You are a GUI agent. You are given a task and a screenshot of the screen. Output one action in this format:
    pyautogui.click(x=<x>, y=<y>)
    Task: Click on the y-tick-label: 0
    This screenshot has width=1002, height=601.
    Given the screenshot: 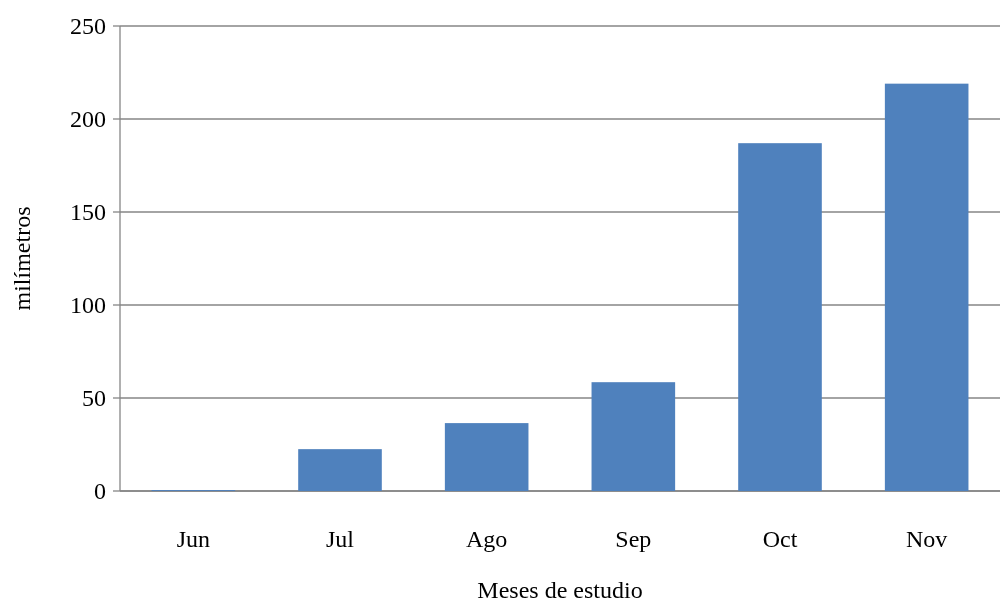 What is the action you would take?
    pyautogui.click(x=100, y=491)
    